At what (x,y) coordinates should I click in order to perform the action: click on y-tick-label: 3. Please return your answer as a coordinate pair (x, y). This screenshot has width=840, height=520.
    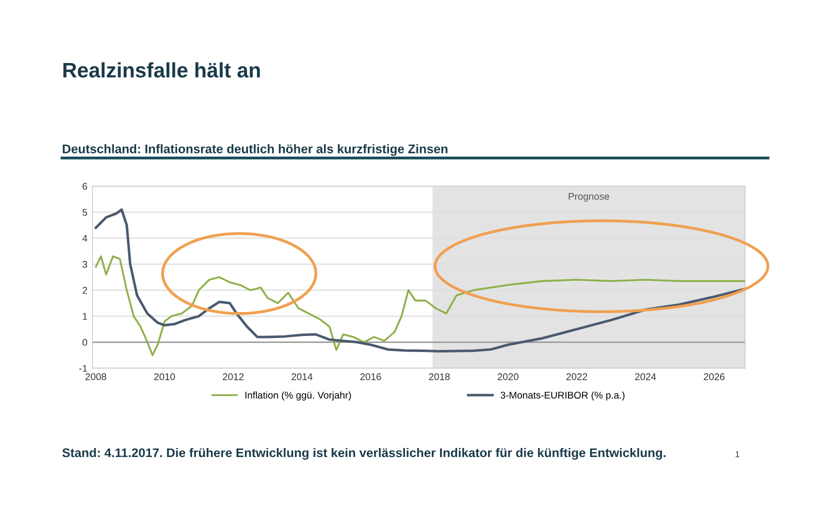
    Looking at the image, I should click on (85, 264).